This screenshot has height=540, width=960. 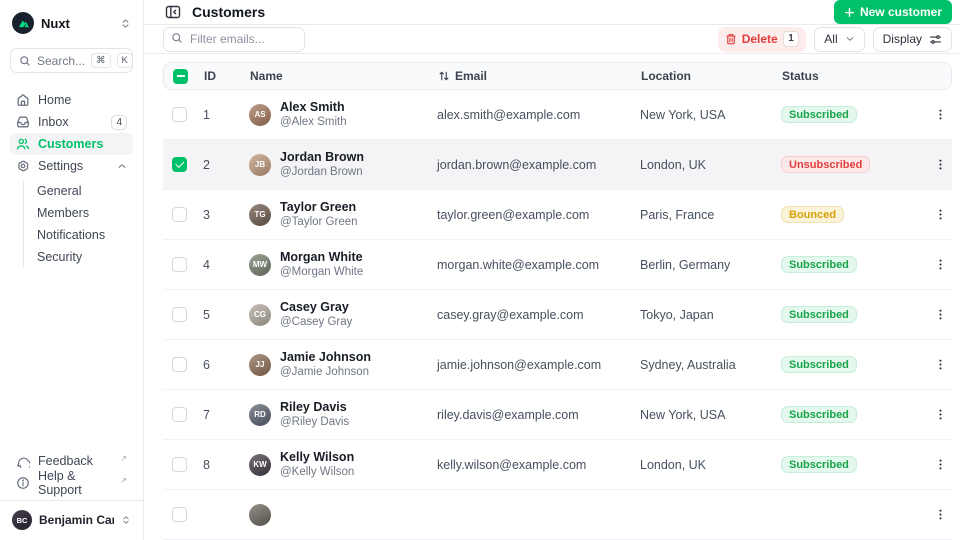 I want to click on user-name: Benjamin Canac, so click(x=76, y=520).